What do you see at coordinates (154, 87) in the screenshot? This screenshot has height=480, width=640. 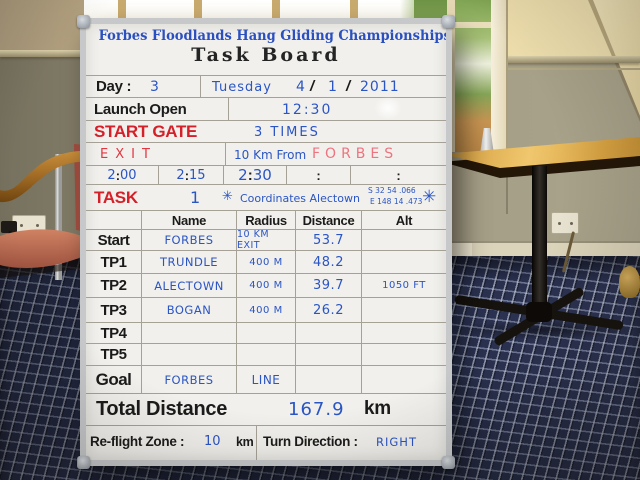 I see `day-number: 3` at bounding box center [154, 87].